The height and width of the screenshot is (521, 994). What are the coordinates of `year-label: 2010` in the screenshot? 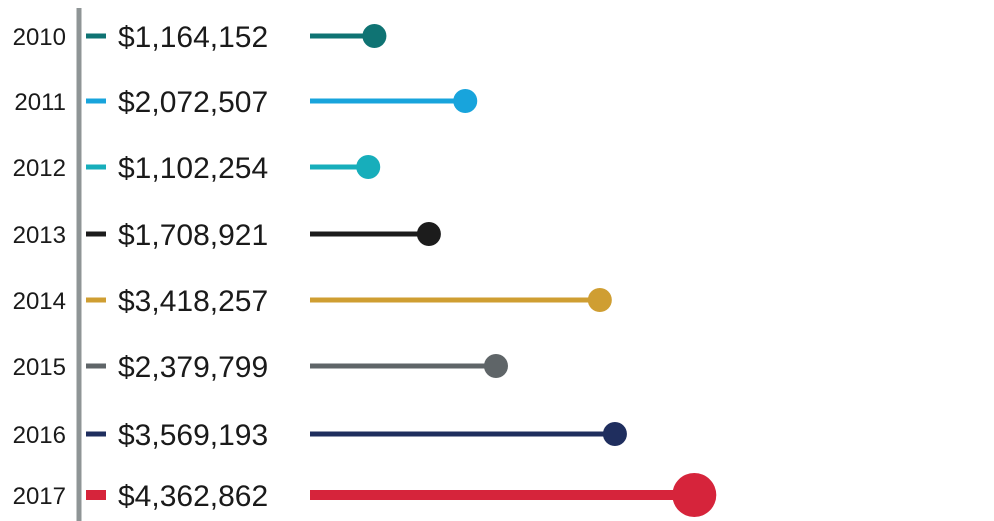 It's located at (39, 37).